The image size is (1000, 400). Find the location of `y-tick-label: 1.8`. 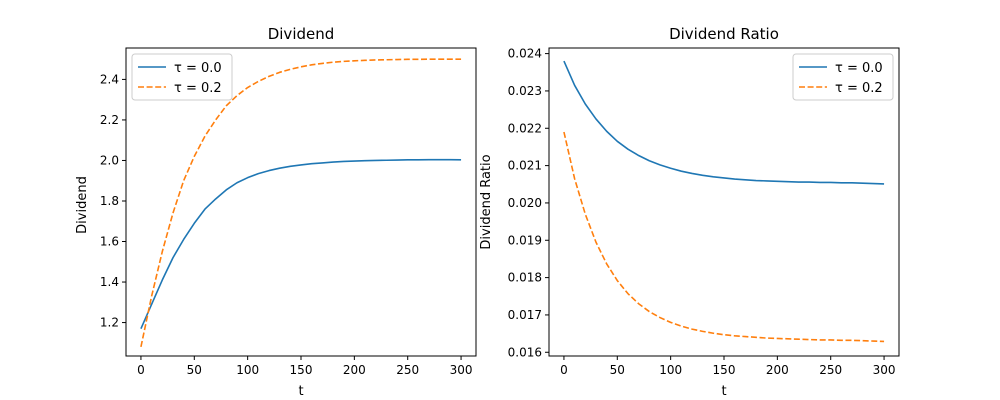

y-tick-label: 1.8 is located at coordinates (109, 201).